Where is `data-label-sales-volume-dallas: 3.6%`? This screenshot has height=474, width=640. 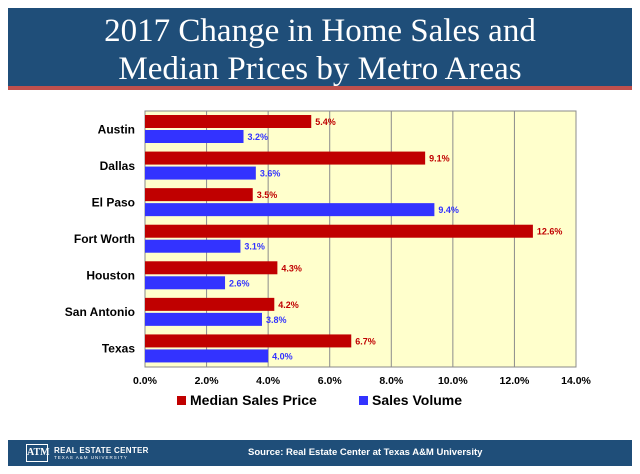 data-label-sales-volume-dallas: 3.6% is located at coordinates (270, 174).